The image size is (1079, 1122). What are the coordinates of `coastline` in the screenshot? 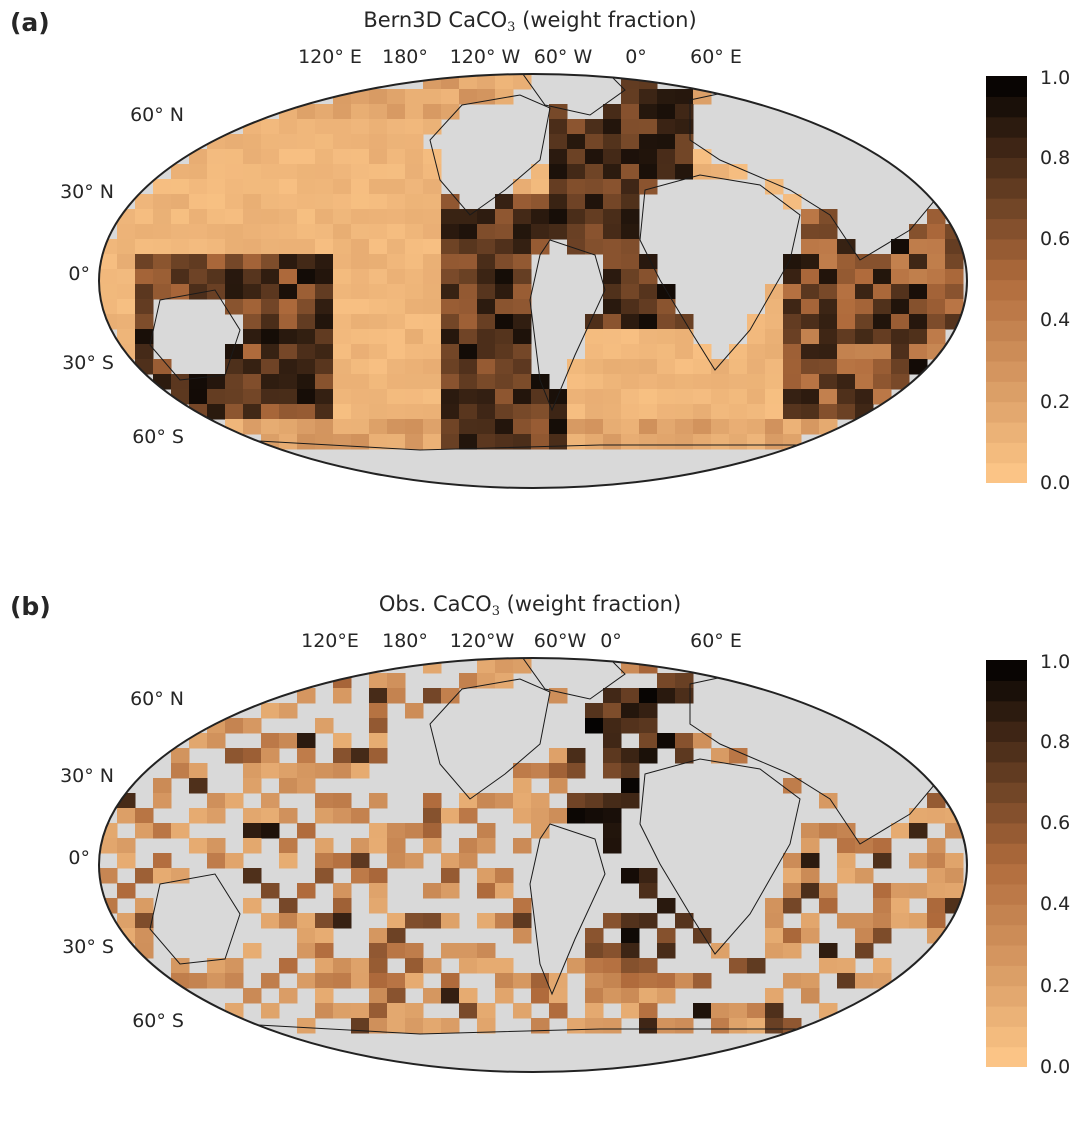 It's located at (720, 856).